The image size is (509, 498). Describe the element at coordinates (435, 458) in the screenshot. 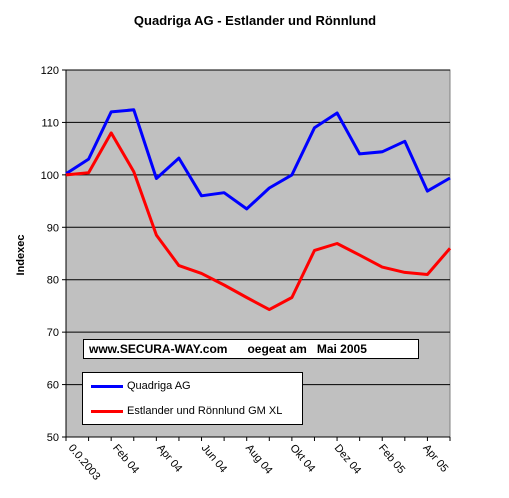

I see `x-tick-label: Apr 05` at that location.